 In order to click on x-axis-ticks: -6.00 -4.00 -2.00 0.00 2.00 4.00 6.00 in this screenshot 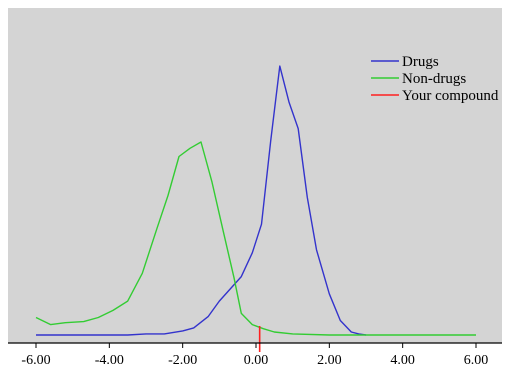, I will do `click(254, 355)`.